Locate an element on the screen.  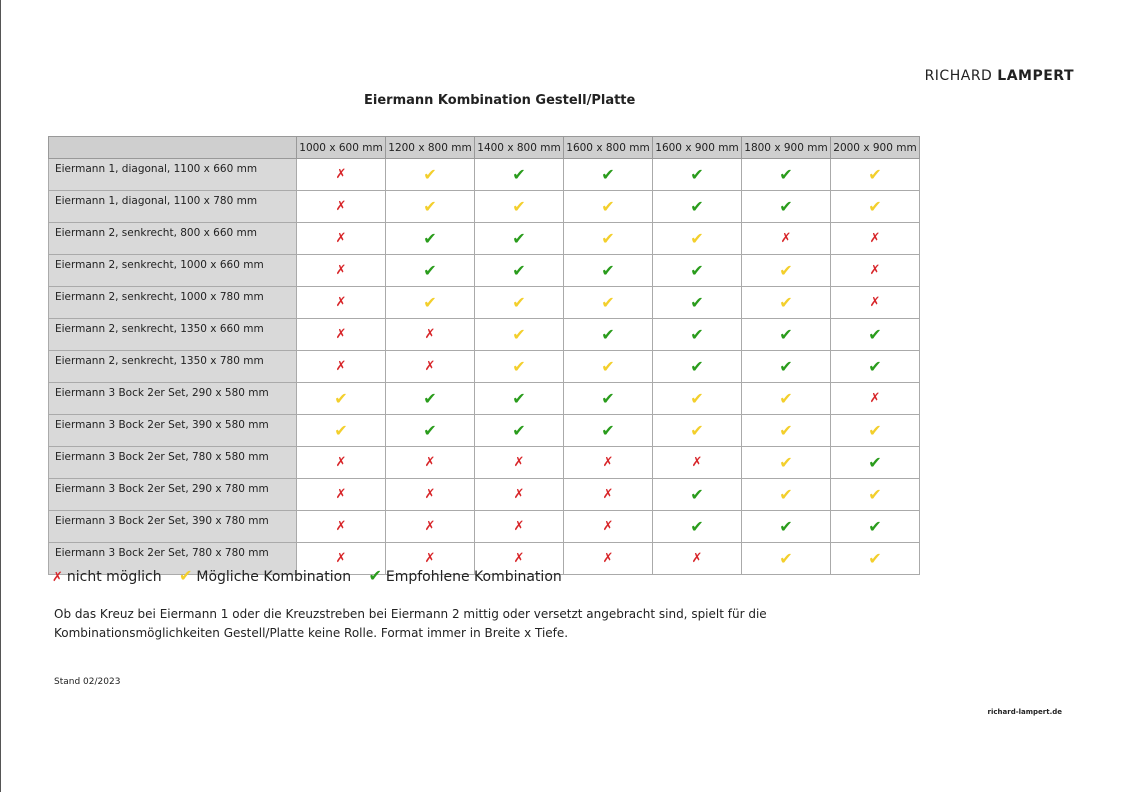
logo-first: RICHARD is located at coordinates (958, 76).